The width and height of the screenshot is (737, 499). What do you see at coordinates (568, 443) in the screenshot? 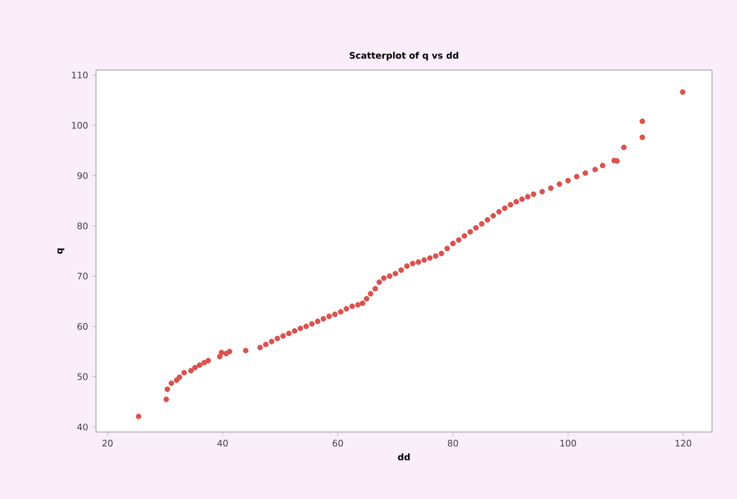
I see `x-tick-label: 100` at bounding box center [568, 443].